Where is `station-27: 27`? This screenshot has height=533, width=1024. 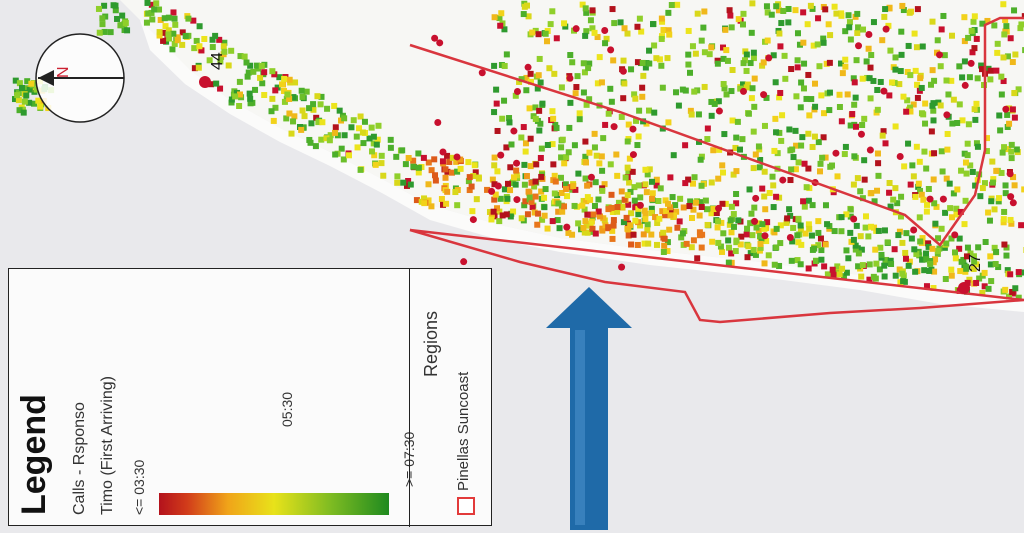 station-27: 27 is located at coordinates (971, 274).